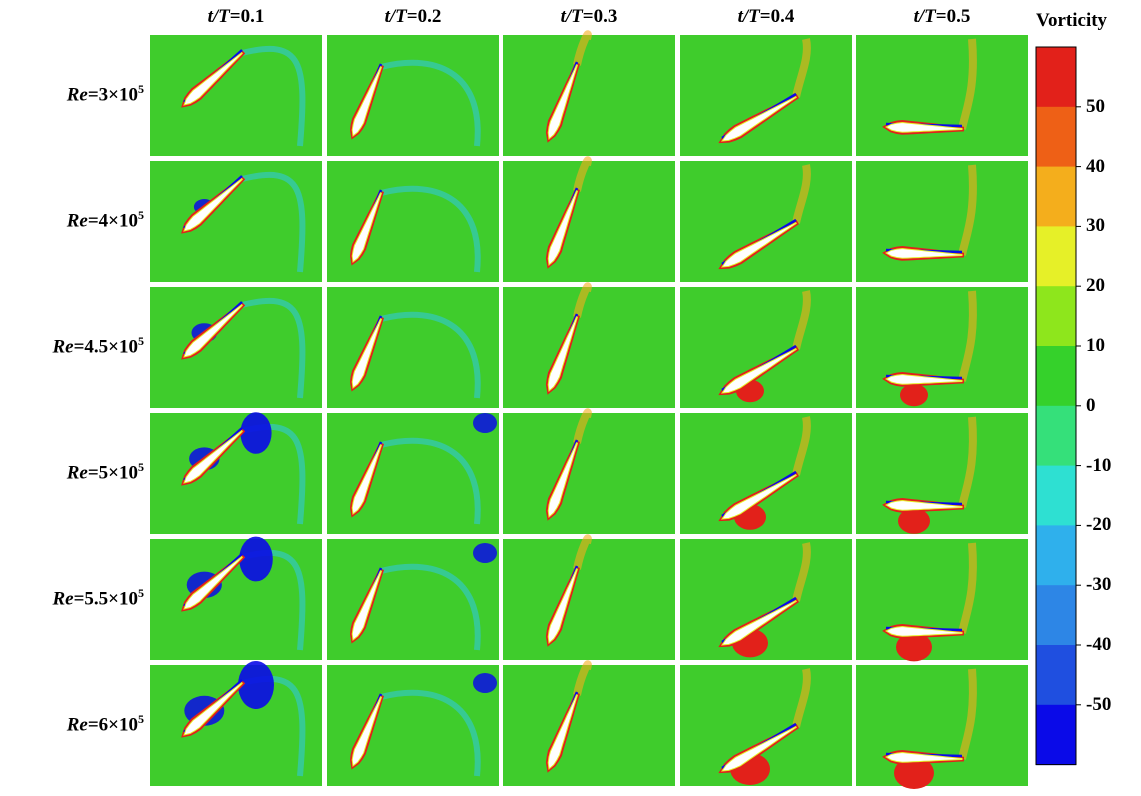 This screenshot has height=796, width=1141. What do you see at coordinates (105, 346) in the screenshot?
I see `row-label-value: =4.5×10` at bounding box center [105, 346].